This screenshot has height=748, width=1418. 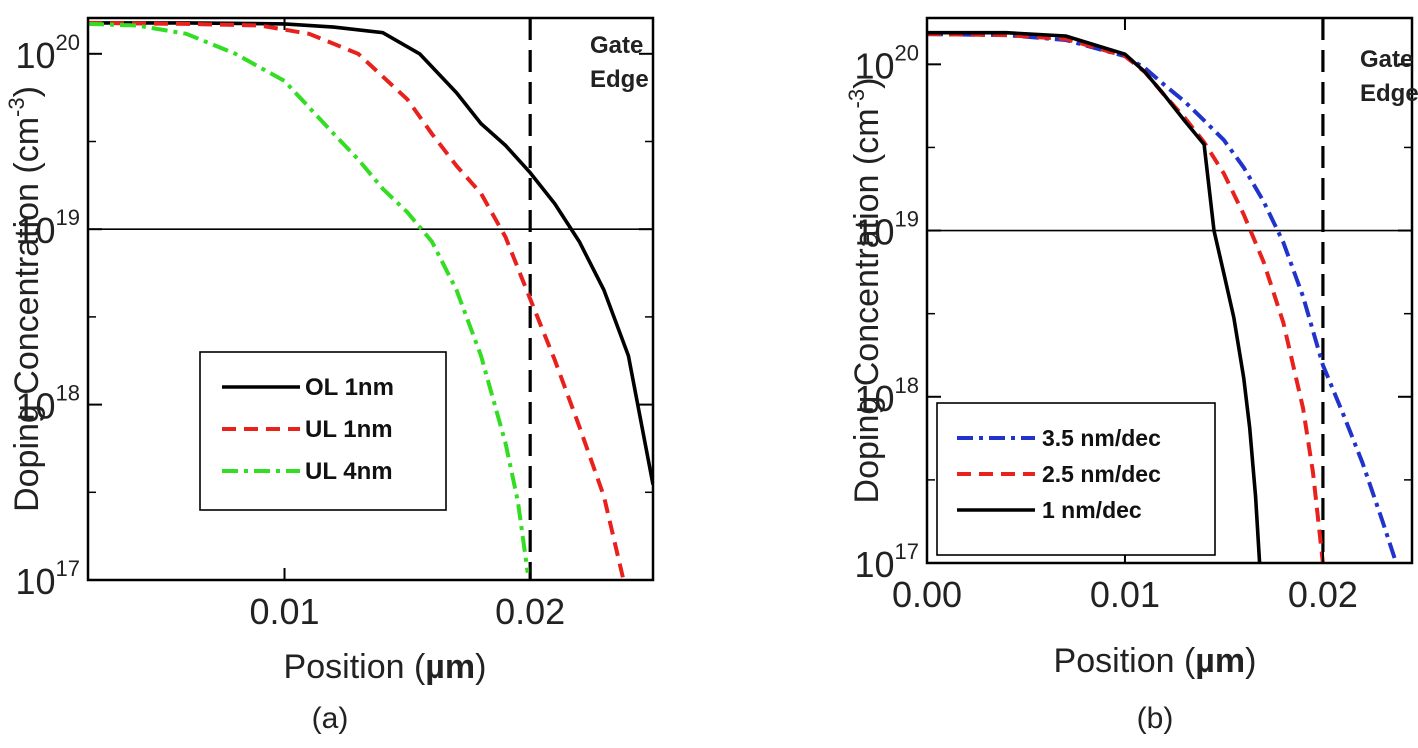 I want to click on y-tick-label-b-2: 1019, so click(x=886, y=230).